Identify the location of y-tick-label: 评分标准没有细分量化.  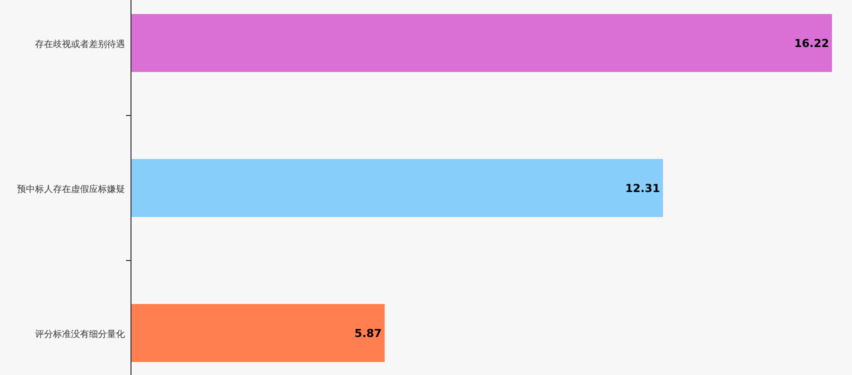
(80, 334).